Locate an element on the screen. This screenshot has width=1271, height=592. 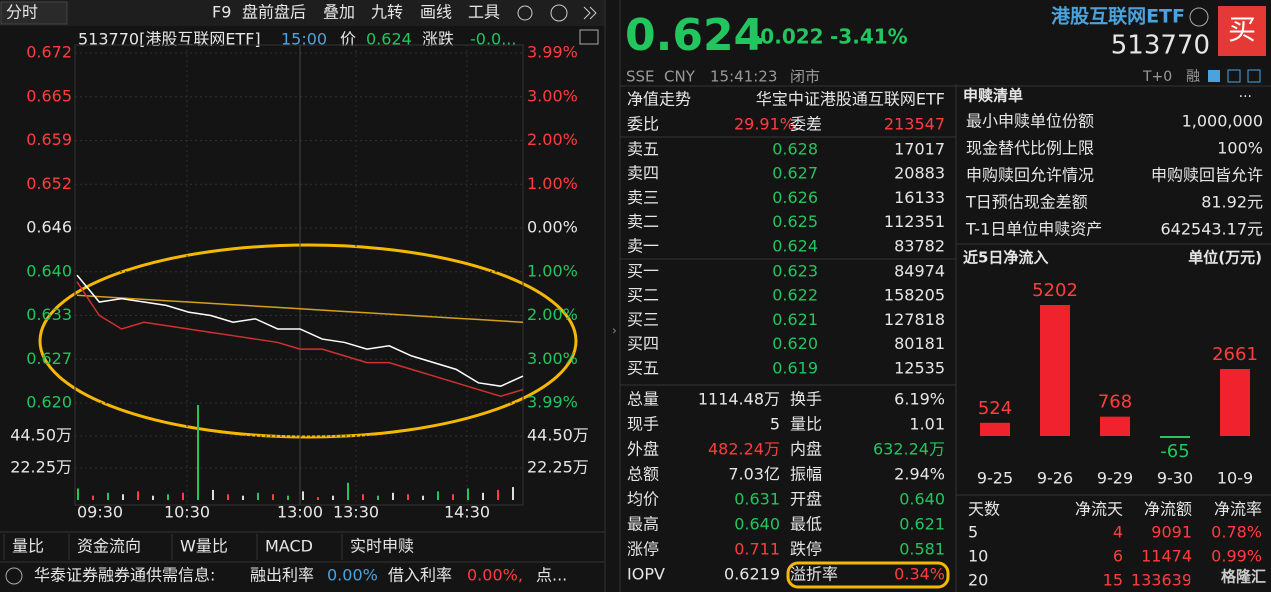
toolbar-item: 盘前盘后 is located at coordinates (274, 12).